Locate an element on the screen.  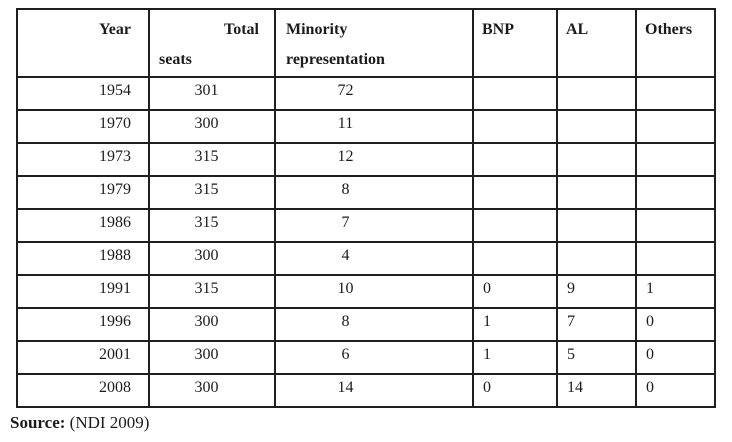
cell-total-seats: 301 is located at coordinates (212, 93).